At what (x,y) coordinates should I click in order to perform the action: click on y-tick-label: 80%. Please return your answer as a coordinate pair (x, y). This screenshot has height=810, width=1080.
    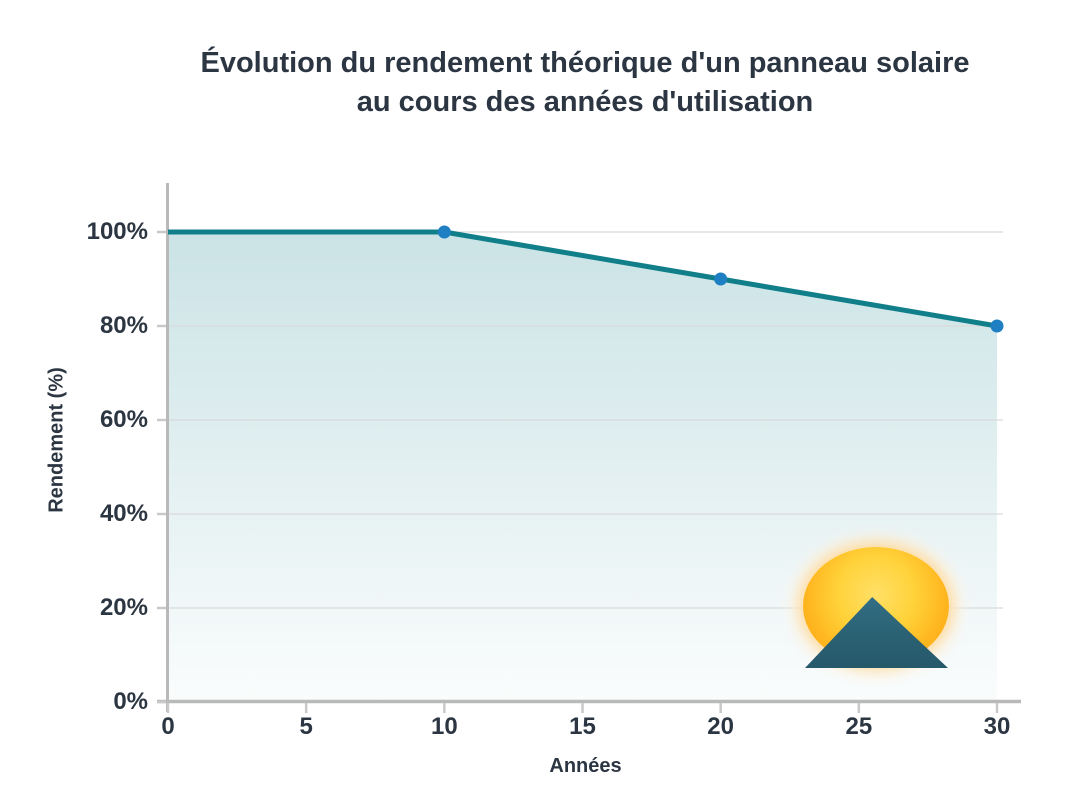
    Looking at the image, I should click on (123, 325).